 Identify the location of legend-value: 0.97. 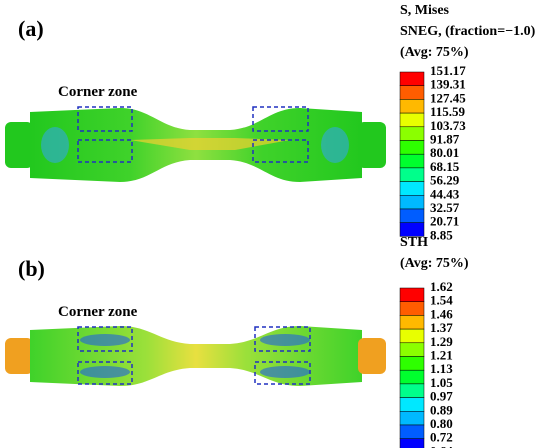
(441, 396).